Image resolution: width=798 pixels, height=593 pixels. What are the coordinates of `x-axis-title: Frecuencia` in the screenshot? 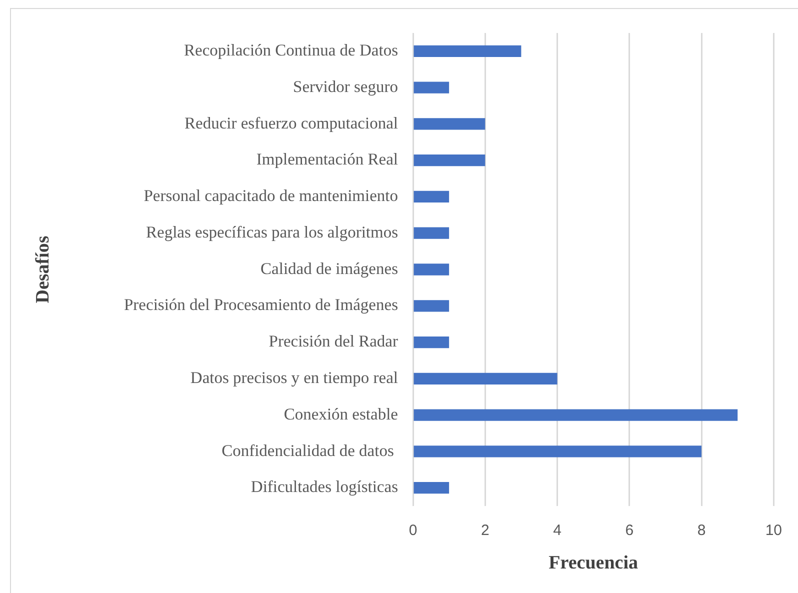 It's located at (593, 563).